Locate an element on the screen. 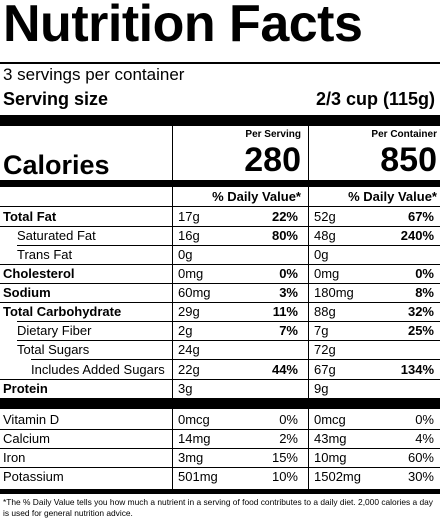  dv-header-container: % Daily Value* is located at coordinates (392, 196).